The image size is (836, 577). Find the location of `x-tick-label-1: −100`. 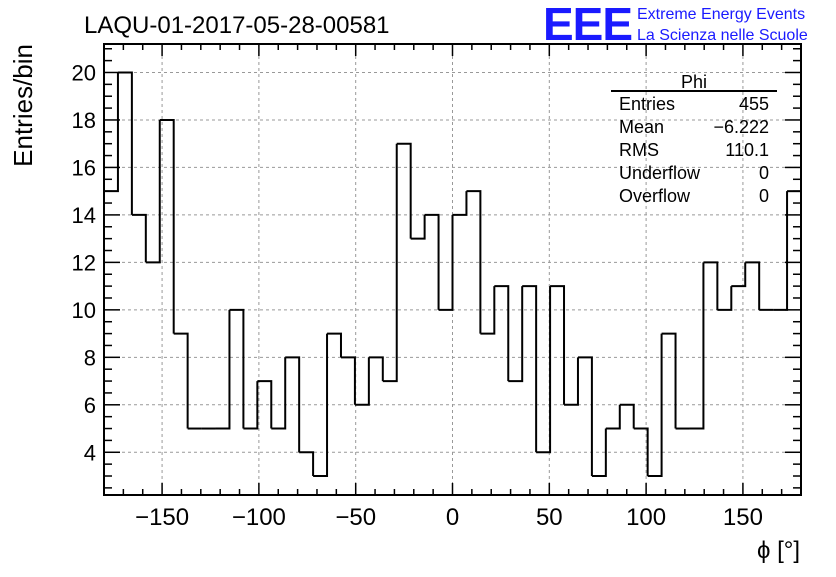

x-tick-label-1: −100 is located at coordinates (259, 517).